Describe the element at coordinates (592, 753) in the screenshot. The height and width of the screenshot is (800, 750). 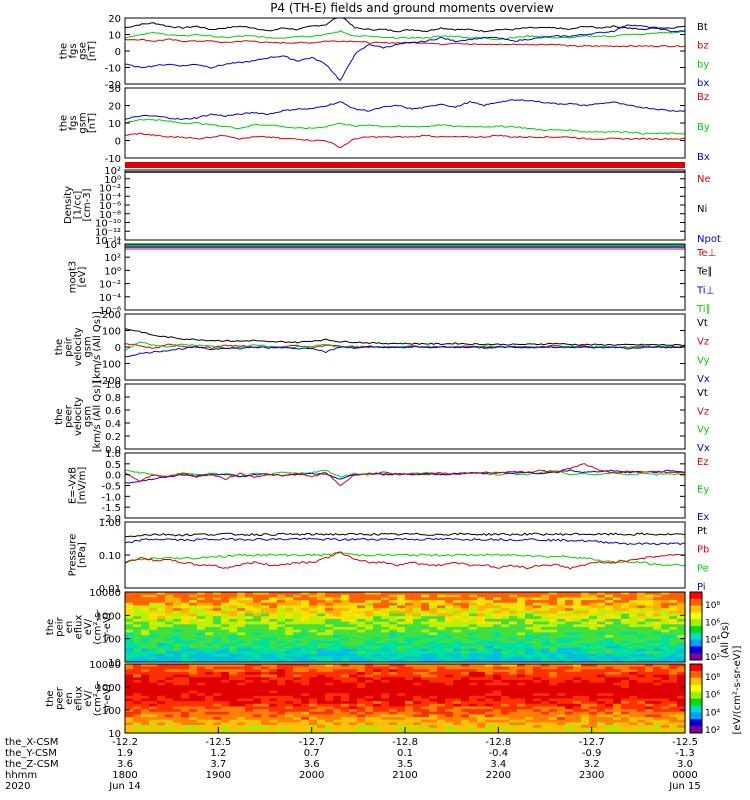
I see `x-tick-label: -0.9` at that location.